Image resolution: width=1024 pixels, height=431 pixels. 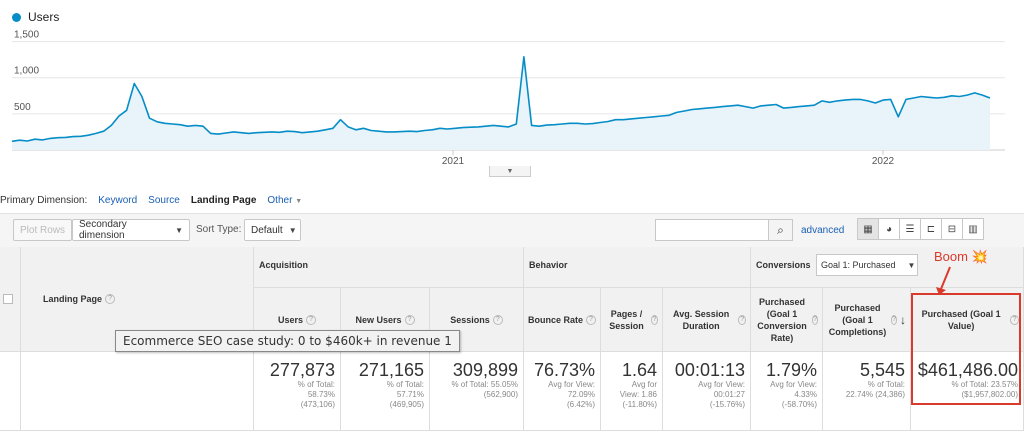 I want to click on boom-annotation: Boom 💥, so click(x=961, y=256).